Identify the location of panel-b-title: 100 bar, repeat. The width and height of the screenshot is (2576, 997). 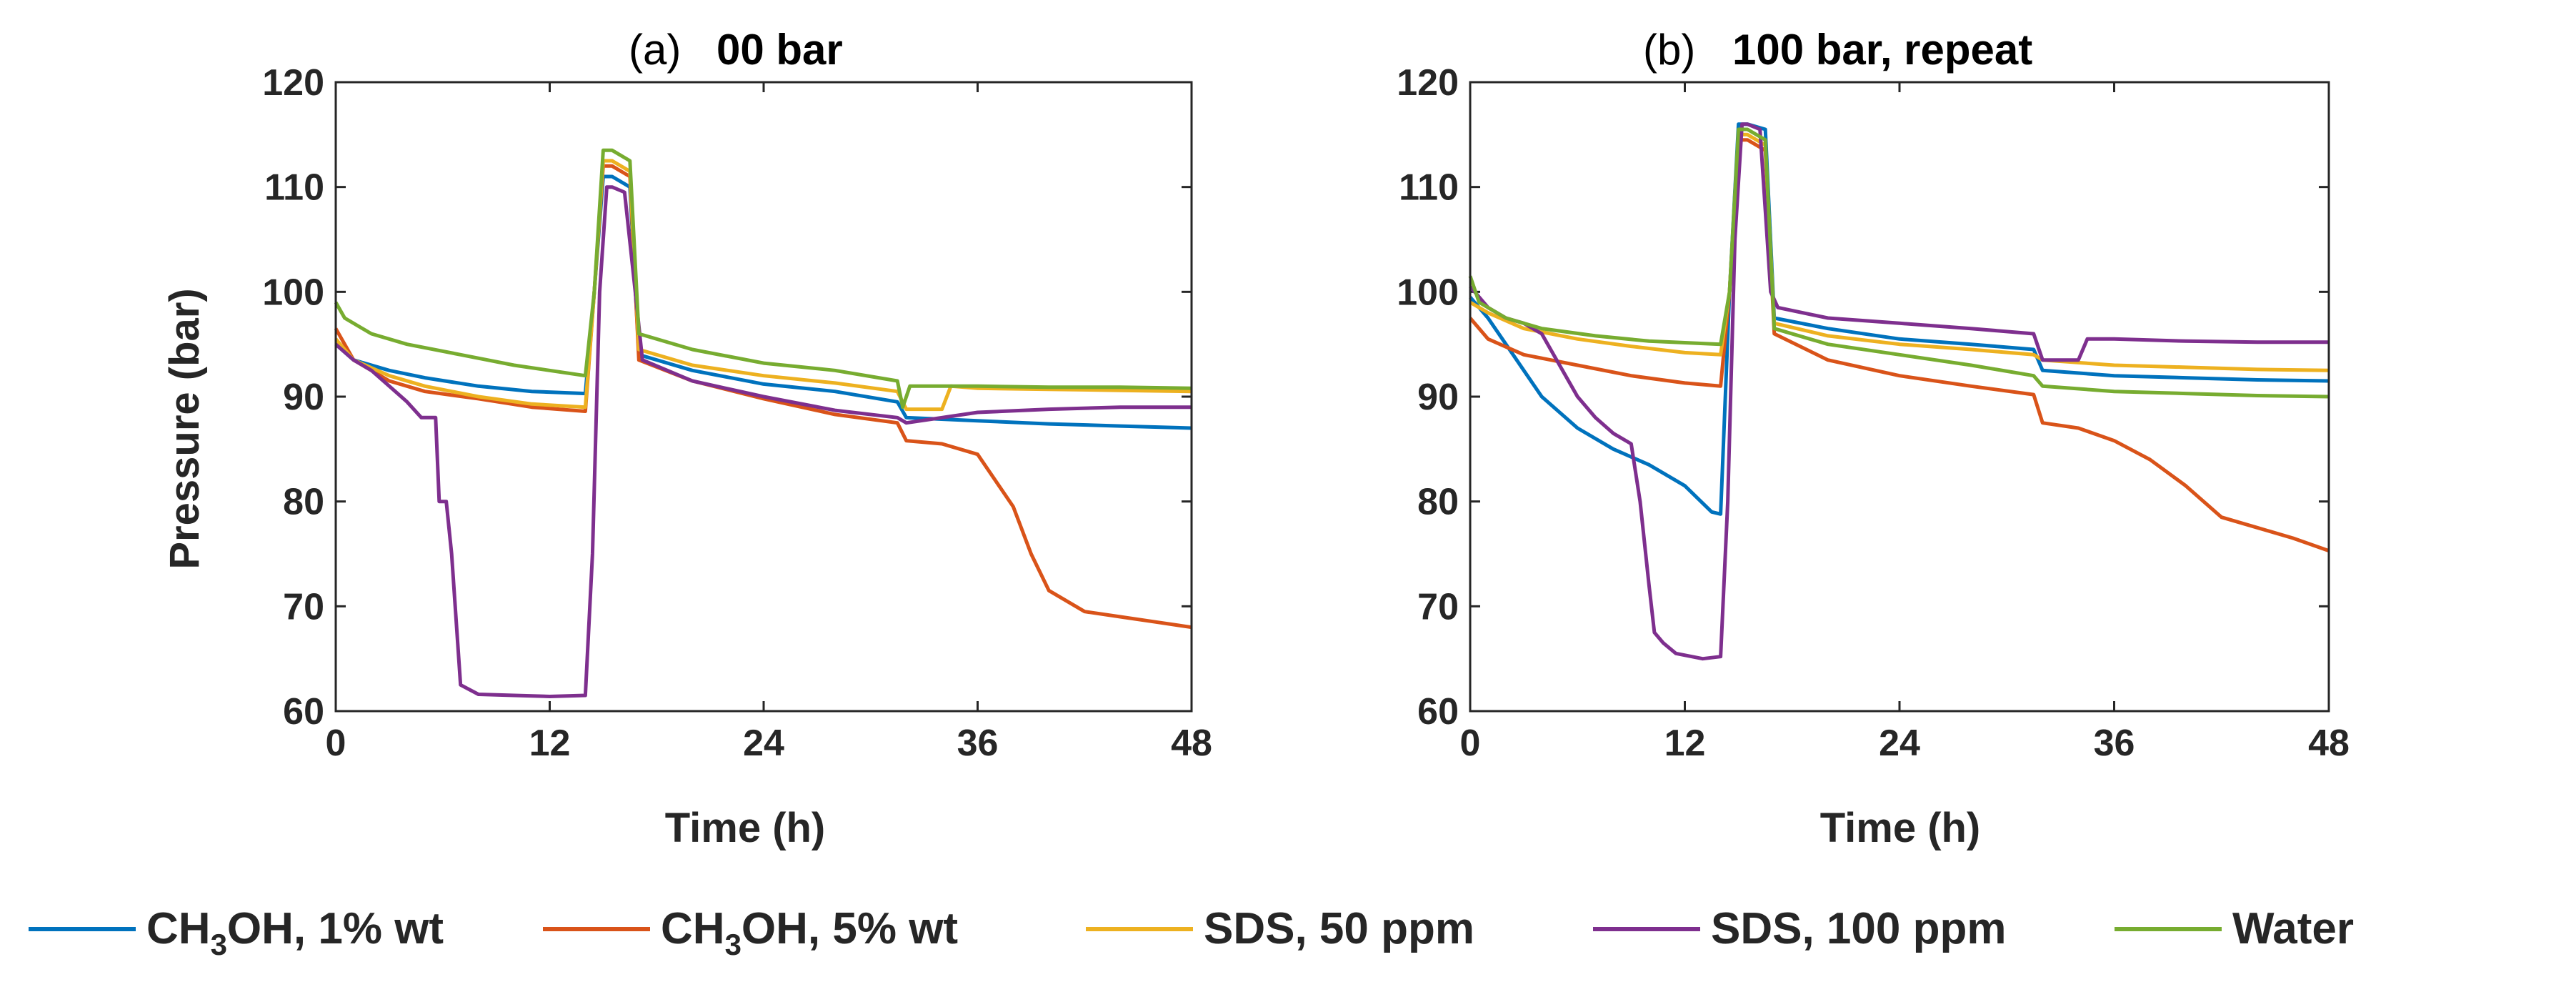
(1882, 50).